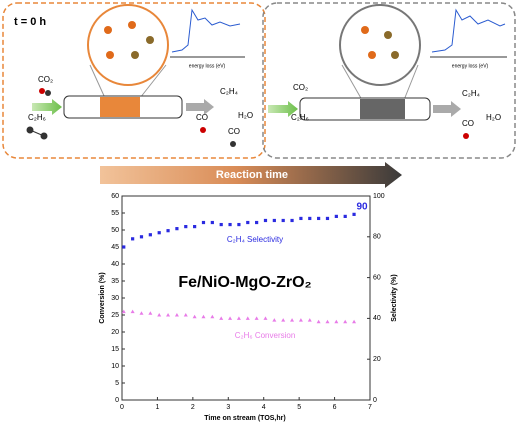 This screenshot has height=429, width=520. Describe the element at coordinates (244, 418) in the screenshot. I see `x-axis-title: Time on stream (TOS,hr)` at that location.